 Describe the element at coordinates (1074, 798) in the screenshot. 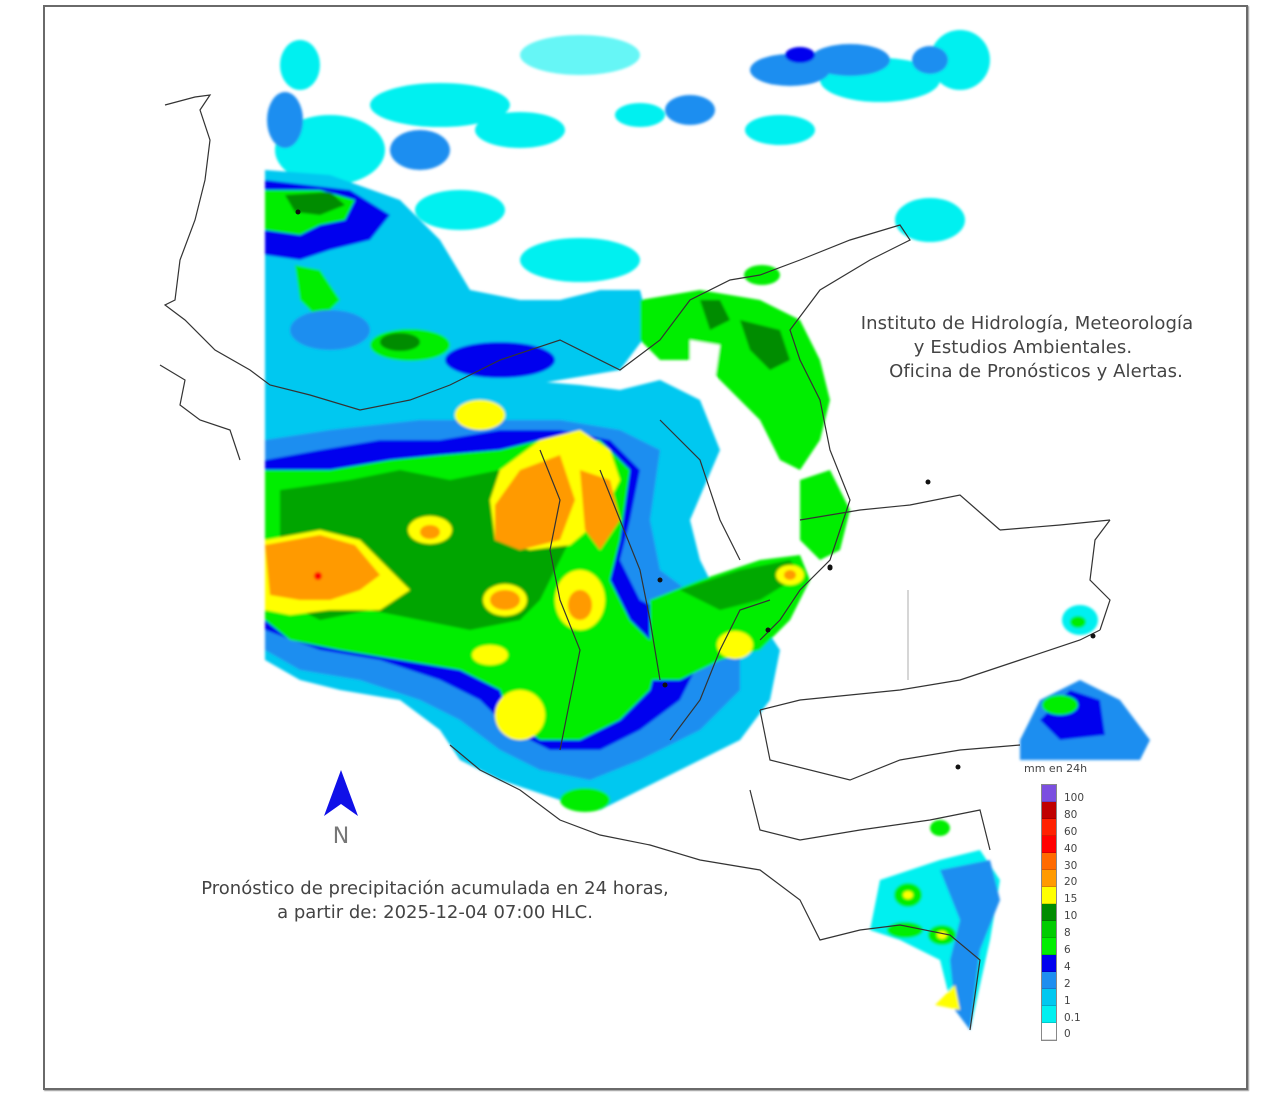

I see `legend-label: 100` at that location.